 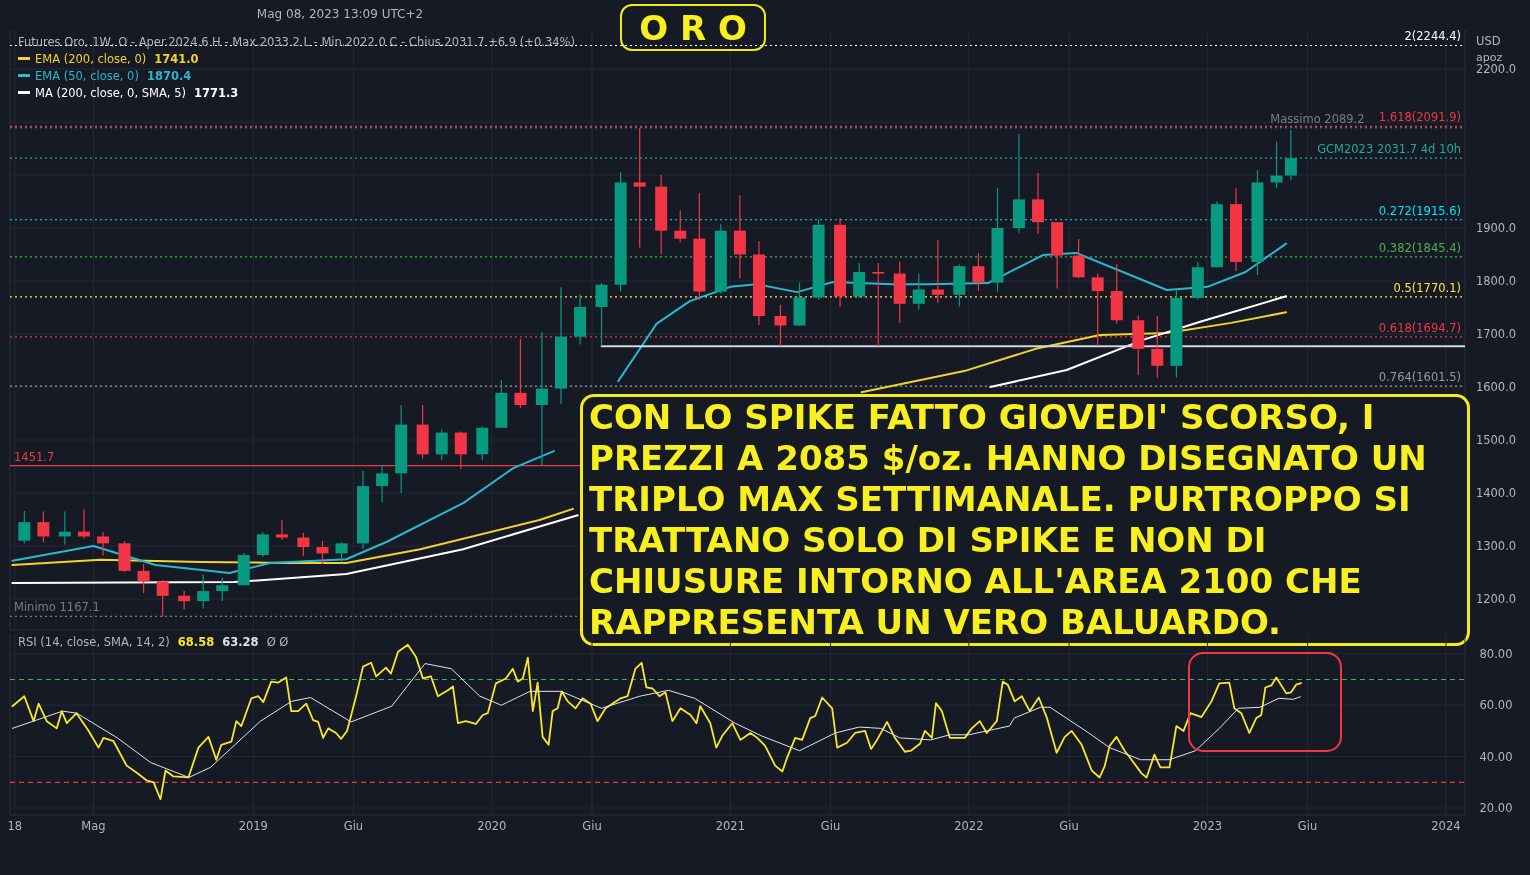 What do you see at coordinates (1496, 440) in the screenshot?
I see `y-tick-label: 1500.0` at bounding box center [1496, 440].